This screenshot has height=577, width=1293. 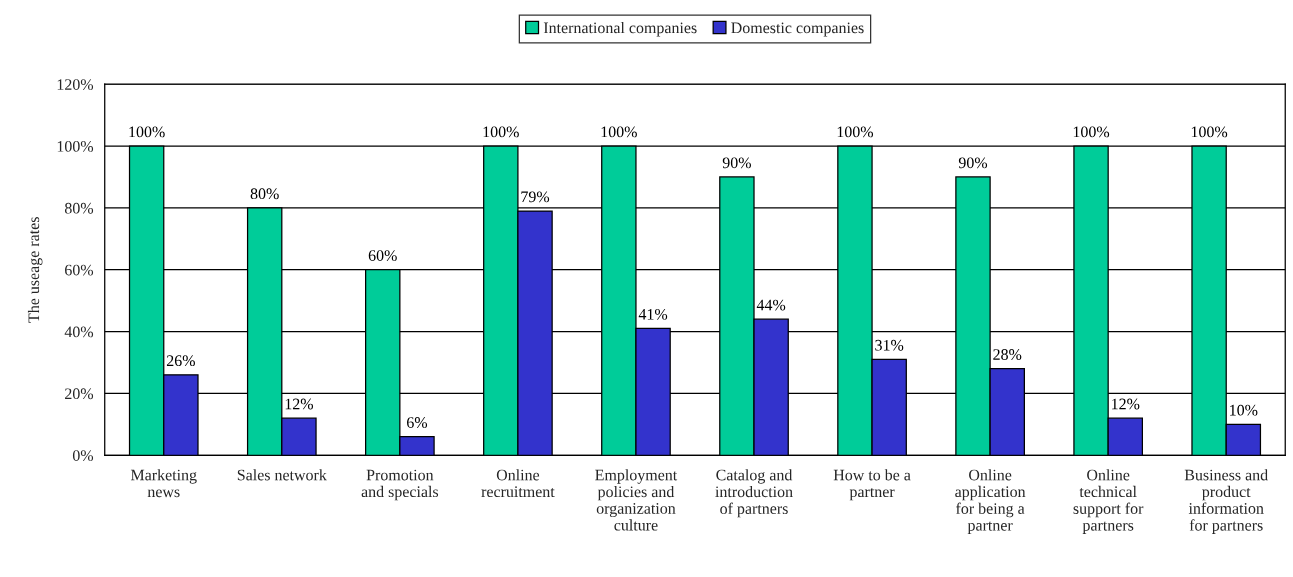 What do you see at coordinates (163, 483) in the screenshot?
I see `x-tick-label: Marketing news` at bounding box center [163, 483].